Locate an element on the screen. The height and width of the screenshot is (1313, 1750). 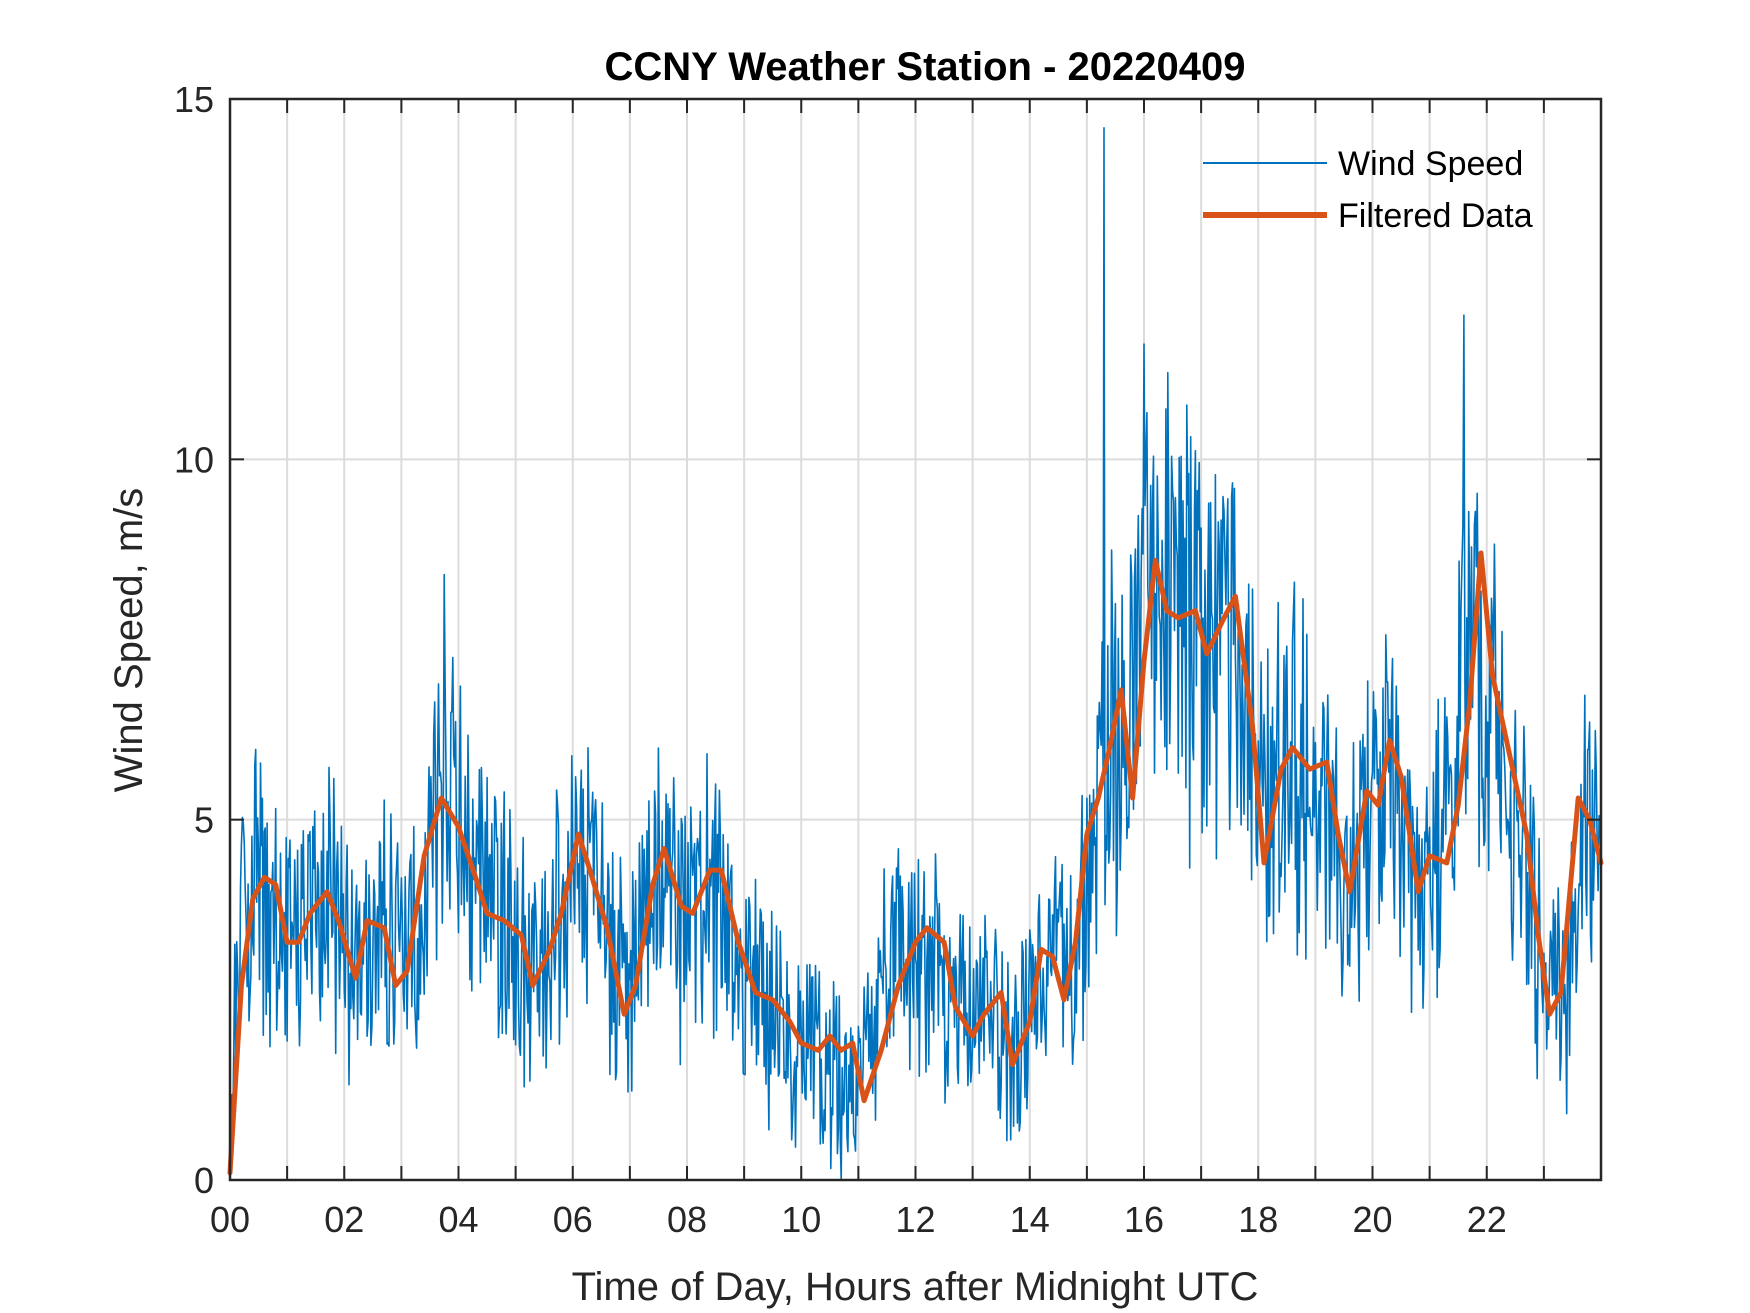
x-tick-label: 08 is located at coordinates (687, 1219).